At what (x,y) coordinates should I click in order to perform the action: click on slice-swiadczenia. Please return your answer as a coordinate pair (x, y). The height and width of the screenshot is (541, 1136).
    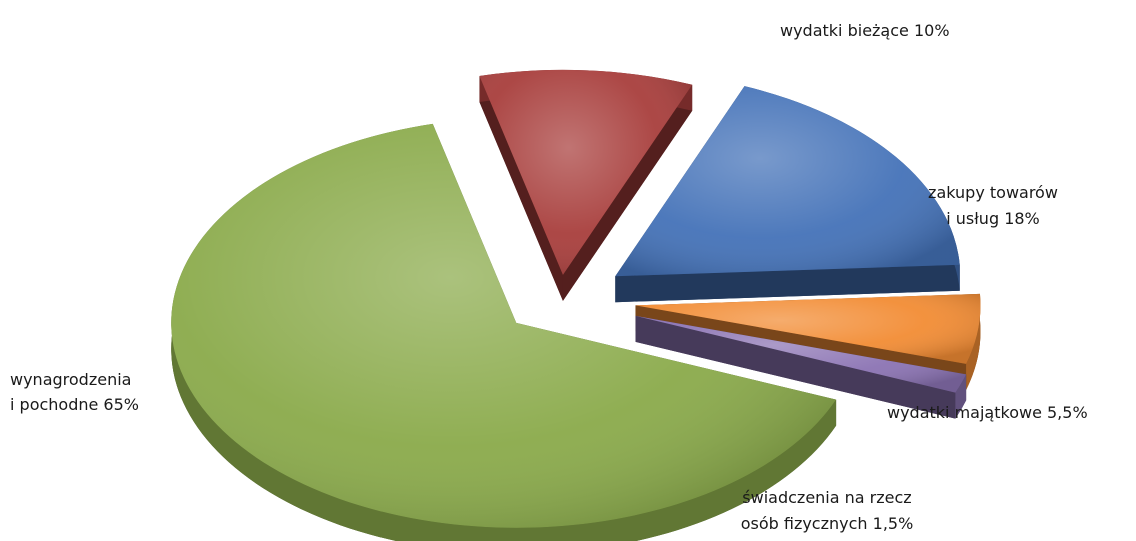
    Looking at the image, I should click on (801, 367).